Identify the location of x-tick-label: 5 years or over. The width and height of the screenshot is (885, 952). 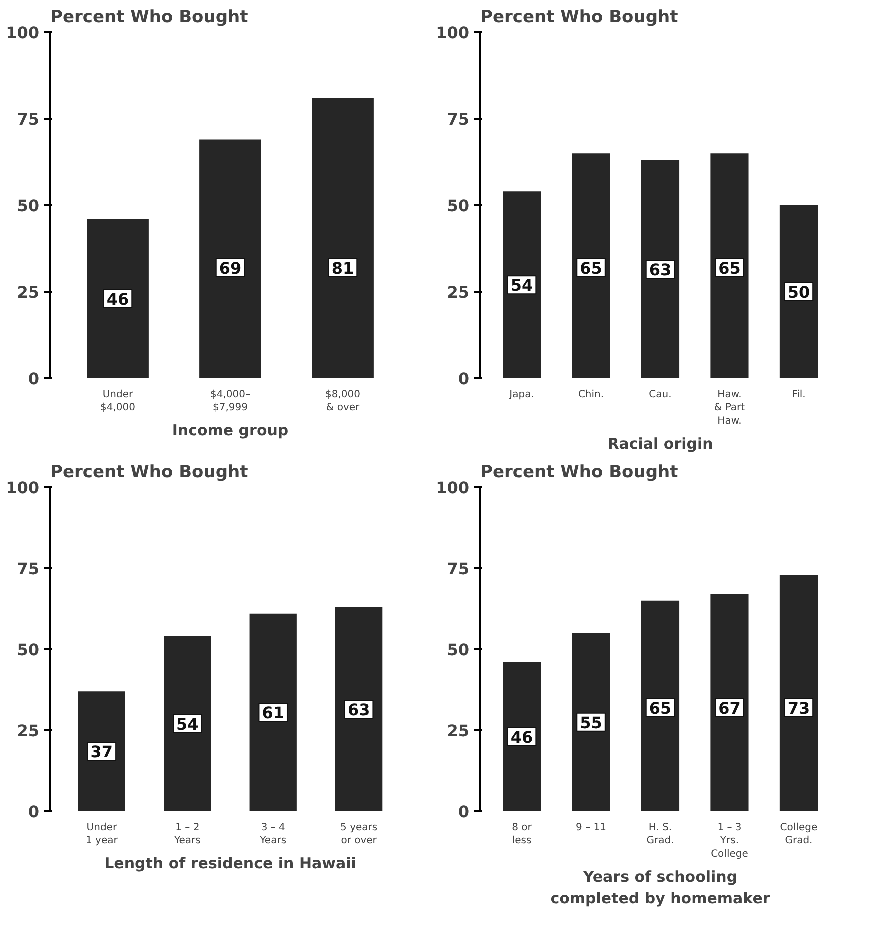
(359, 834).